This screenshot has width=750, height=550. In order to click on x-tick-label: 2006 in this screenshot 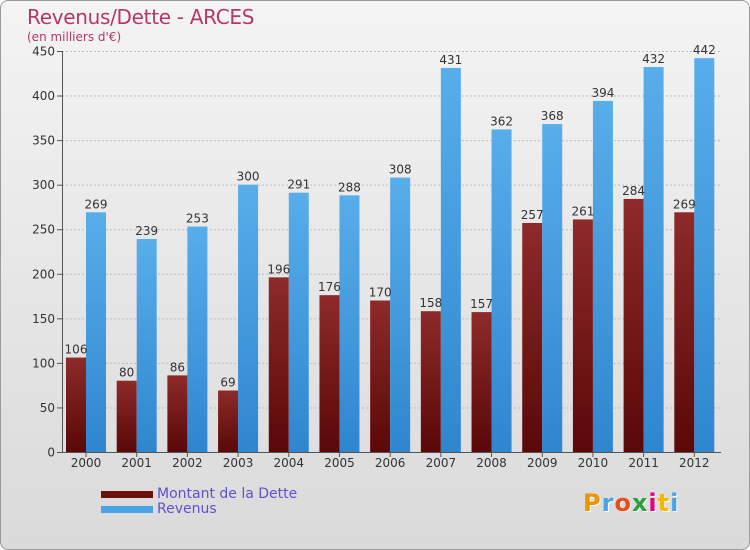, I will do `click(390, 463)`.